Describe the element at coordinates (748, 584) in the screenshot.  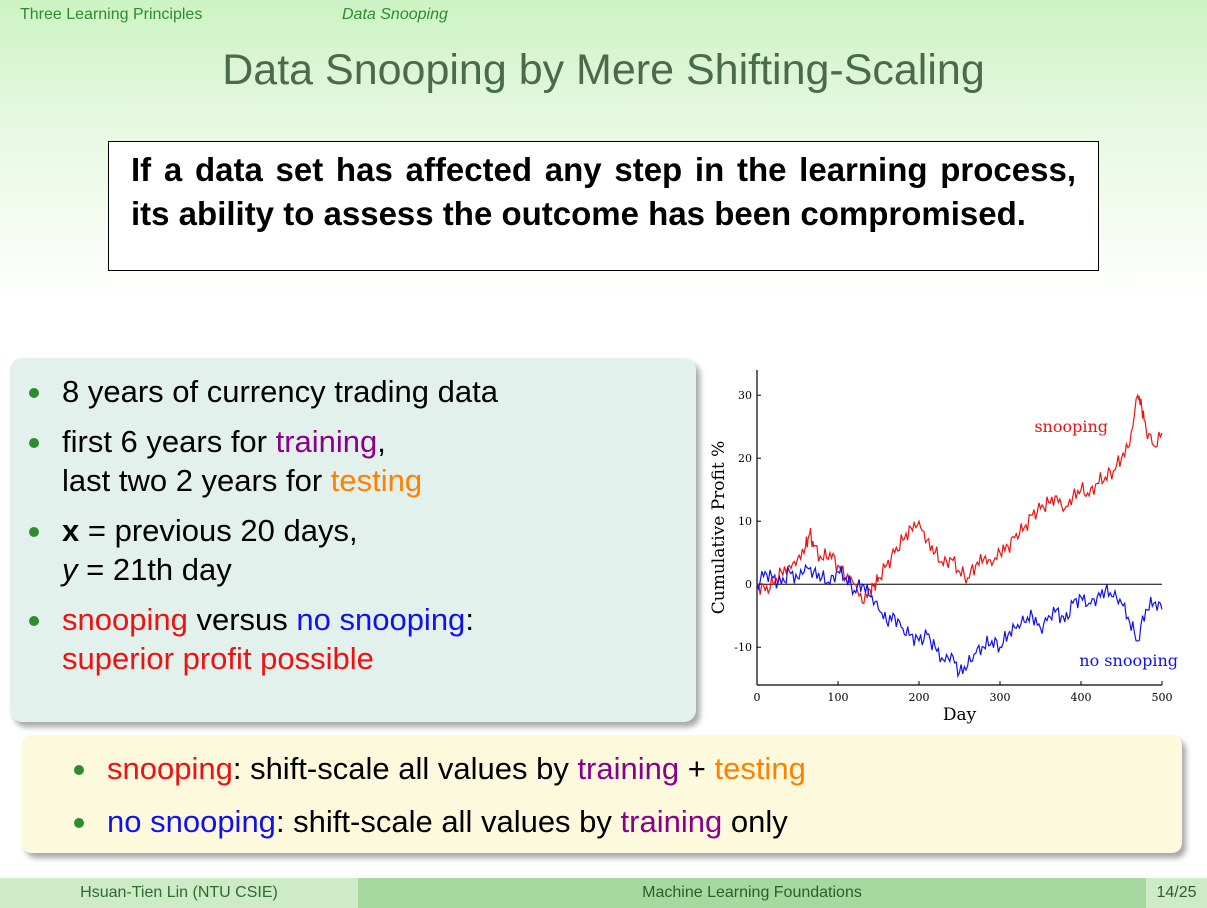
I see `y-tick-label: 0` at that location.